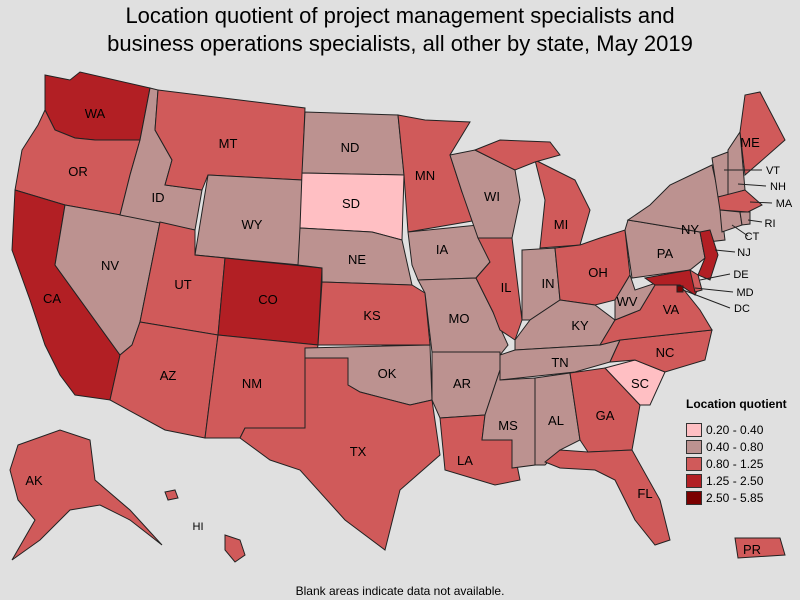  Describe the element at coordinates (268, 299) in the screenshot. I see `label-co: CO` at that location.